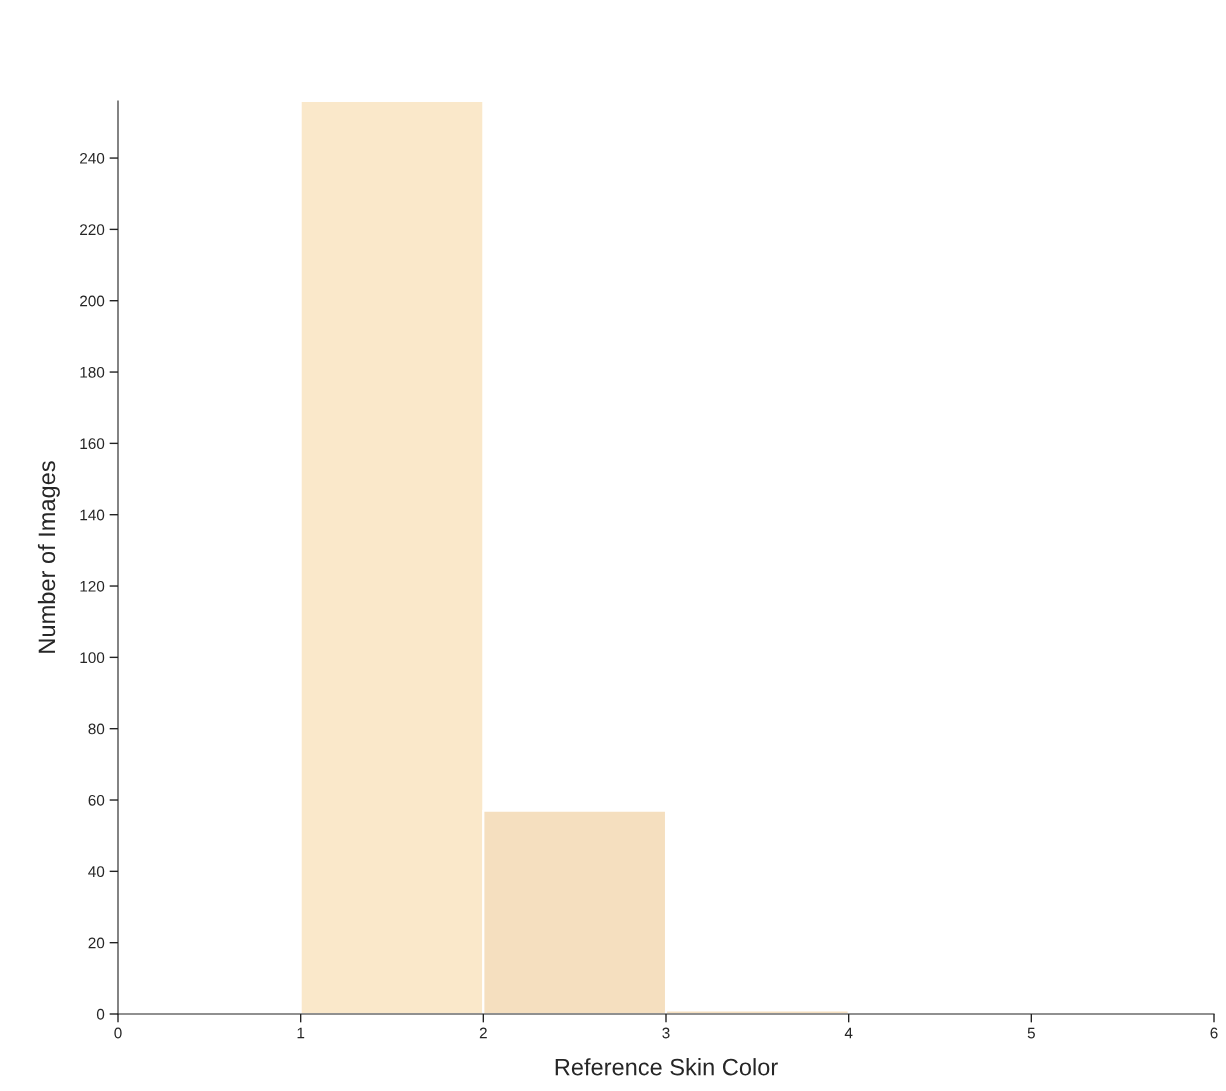  What do you see at coordinates (96, 943) in the screenshot?
I see `y-tick-label: 20` at bounding box center [96, 943].